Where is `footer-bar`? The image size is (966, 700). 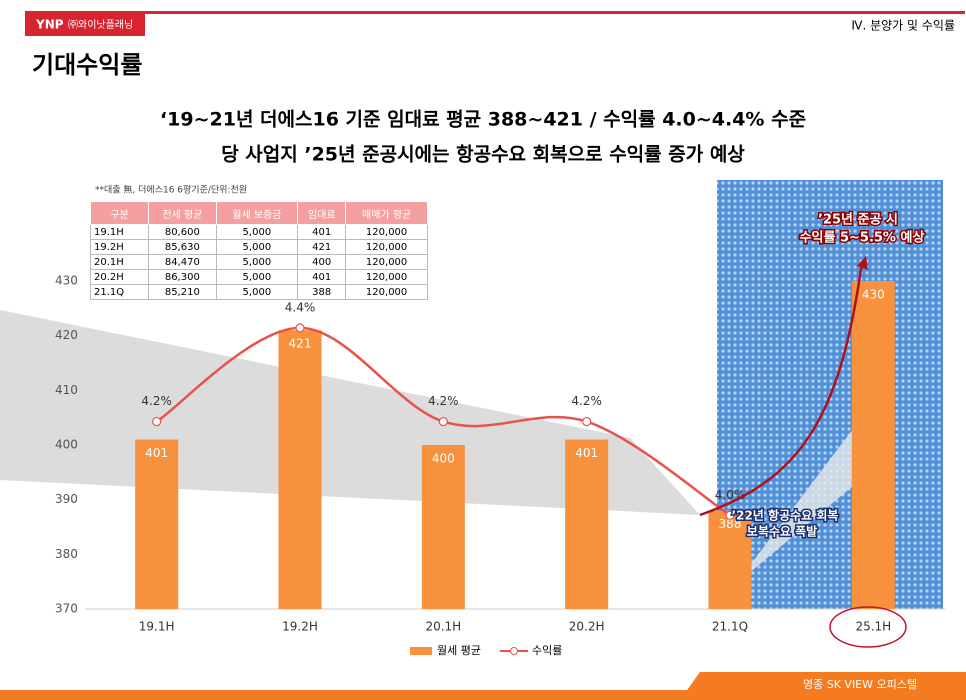 footer-bar is located at coordinates (483, 695).